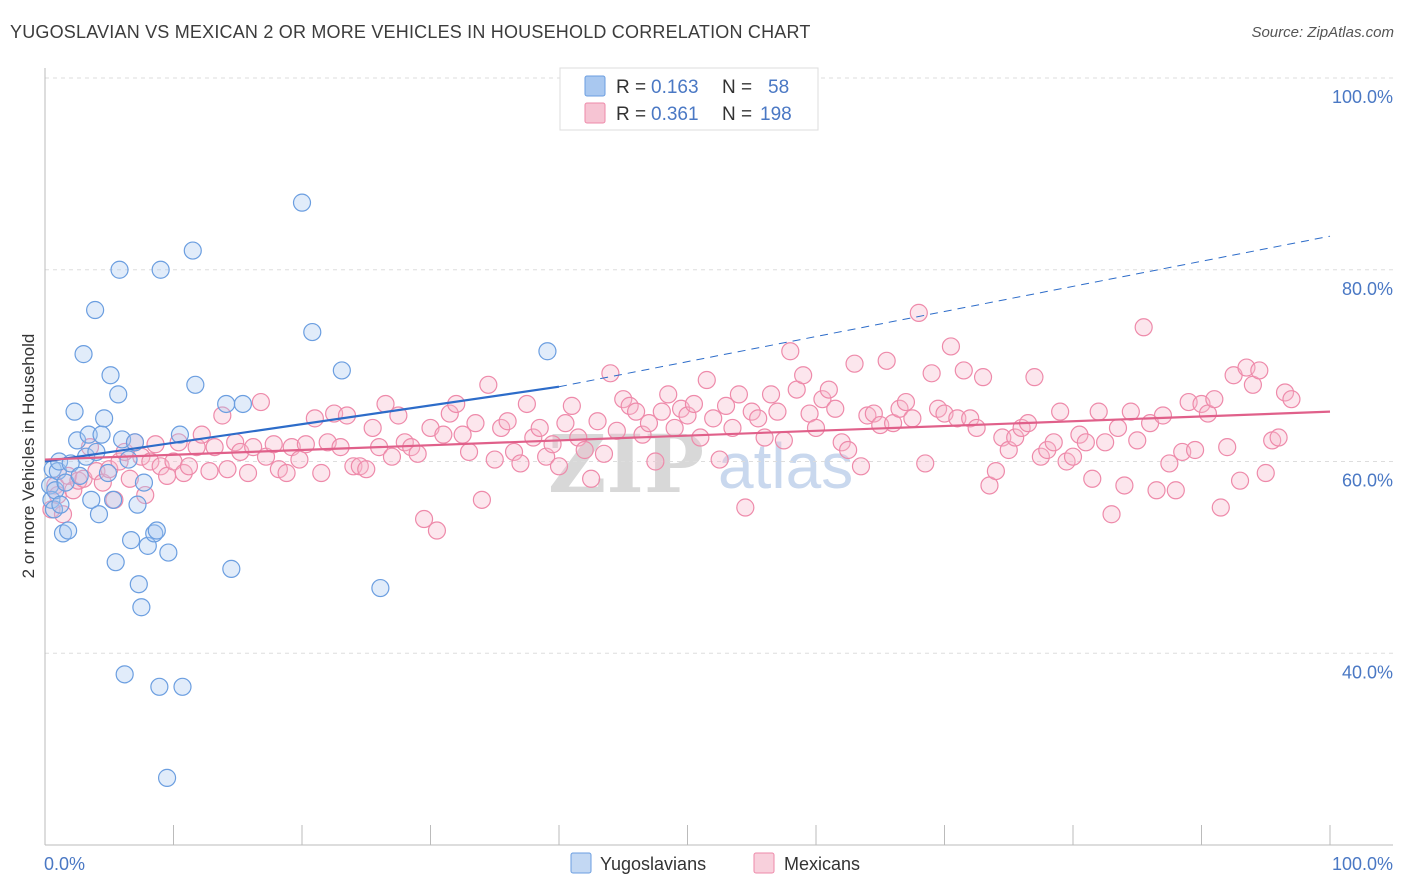 The width and height of the screenshot is (1406, 892). What do you see at coordinates (595, 86) in the screenshot?
I see `legend-swatch-yugoslavians` at bounding box center [595, 86].